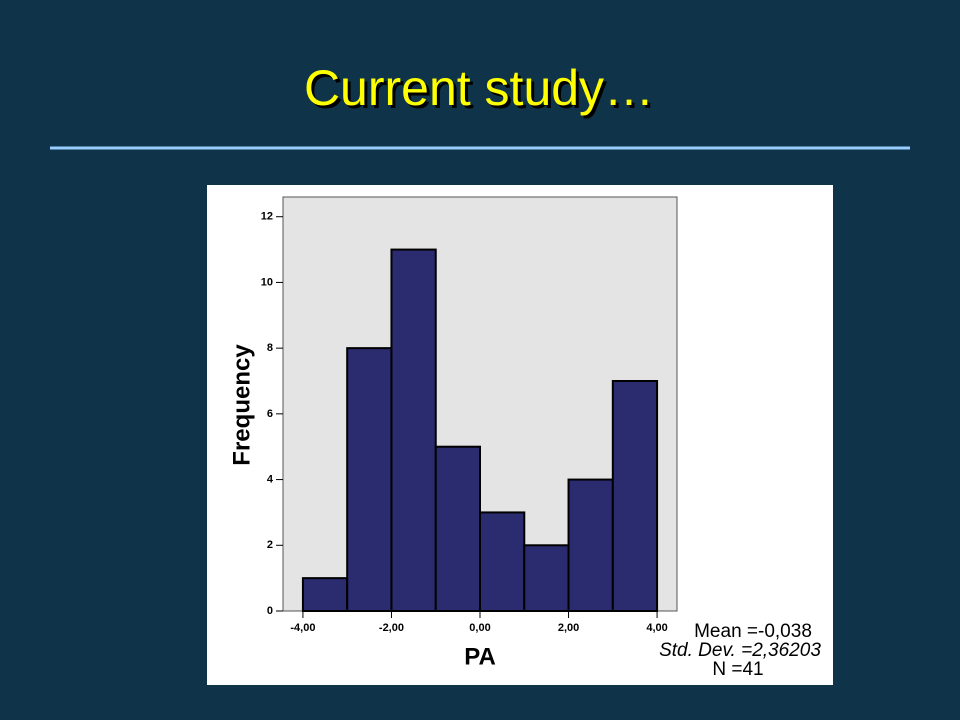 The height and width of the screenshot is (720, 960). I want to click on y-tick-label: 0, so click(270, 611).